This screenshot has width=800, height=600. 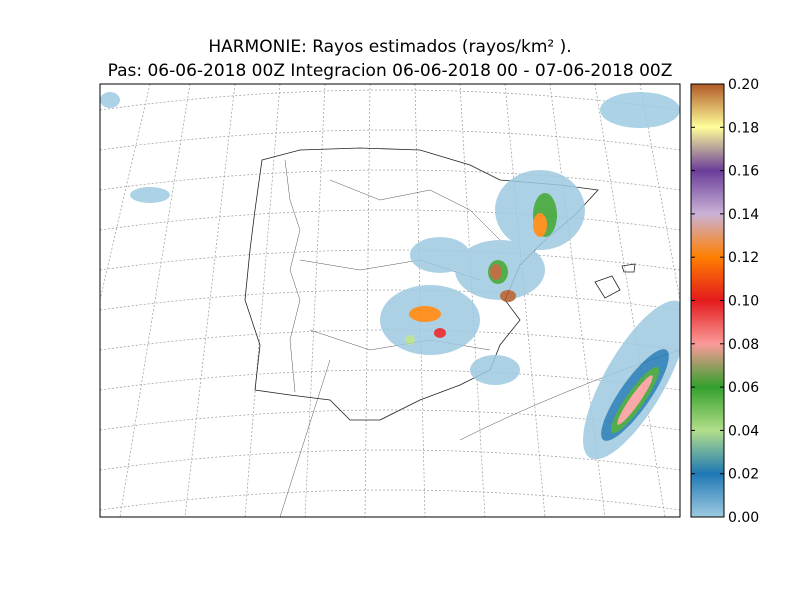 I want to click on colorbar-tick-label: 0.04, so click(x=743, y=431).